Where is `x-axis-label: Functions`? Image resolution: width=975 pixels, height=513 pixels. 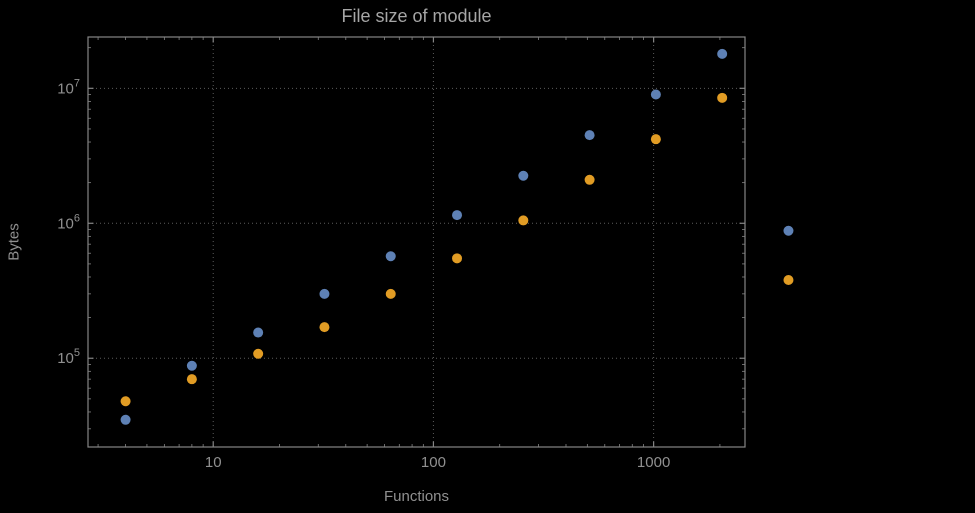 x-axis-label: Functions is located at coordinates (416, 496).